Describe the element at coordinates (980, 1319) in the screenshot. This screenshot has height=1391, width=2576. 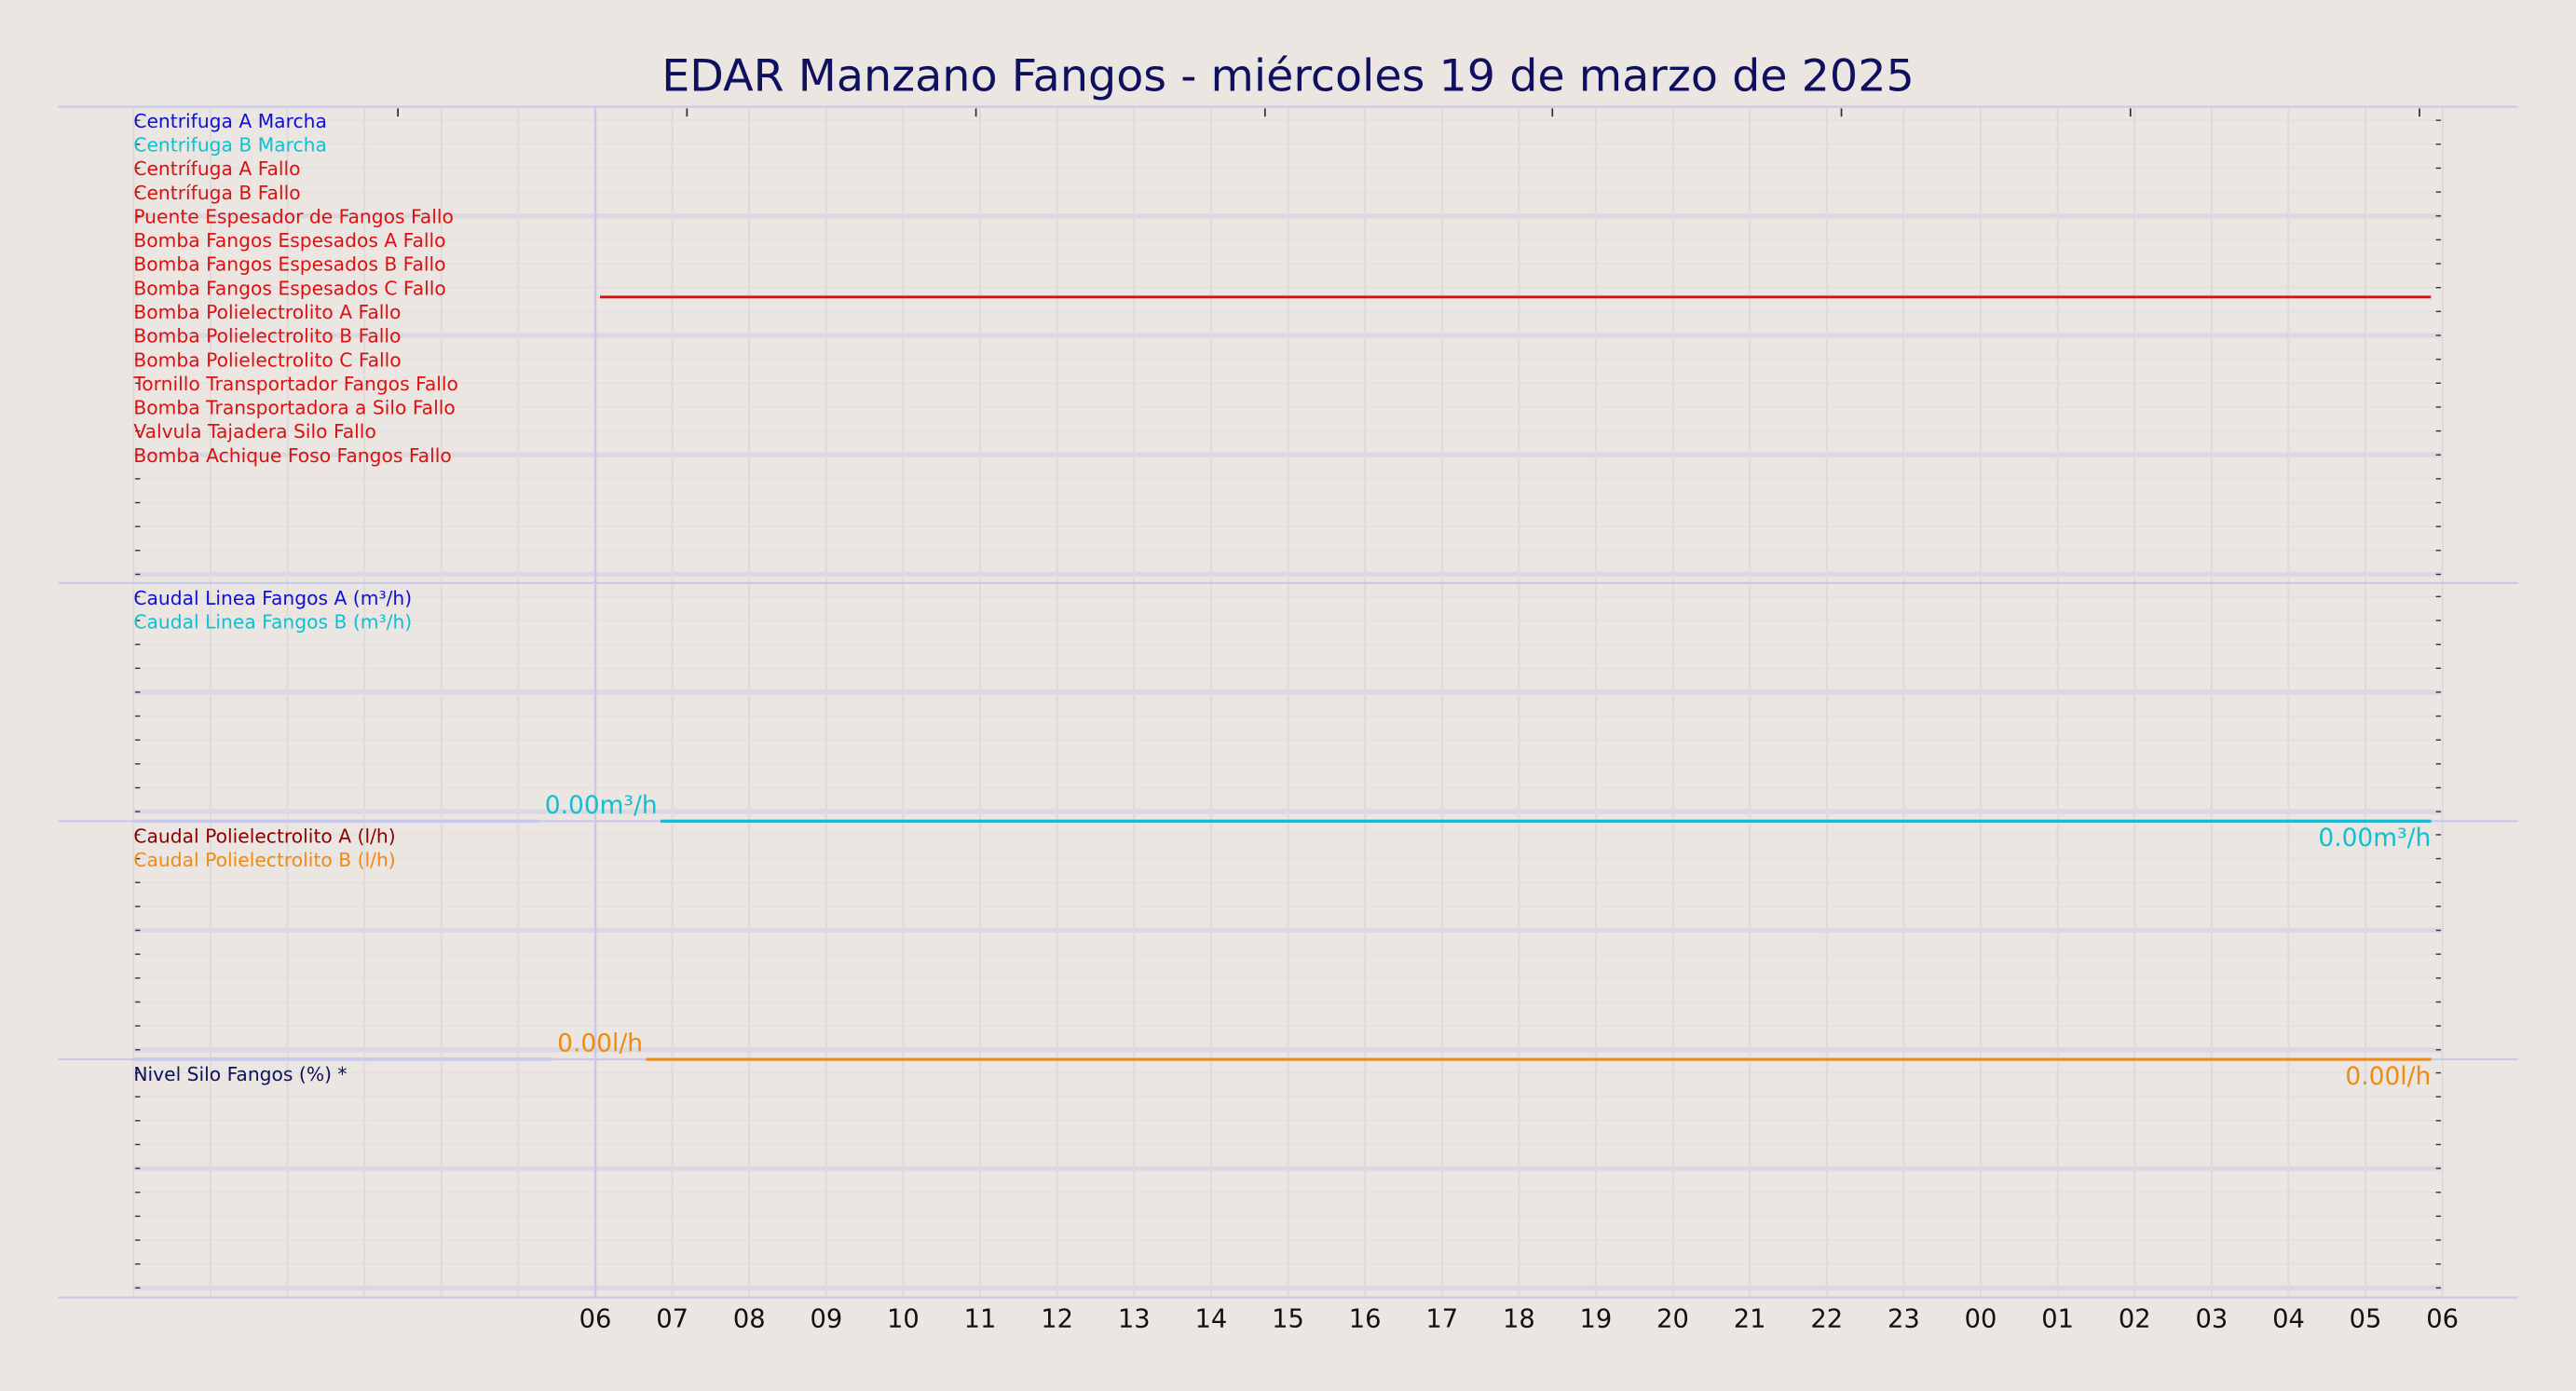
I see `x-tick-label: 11` at that location.